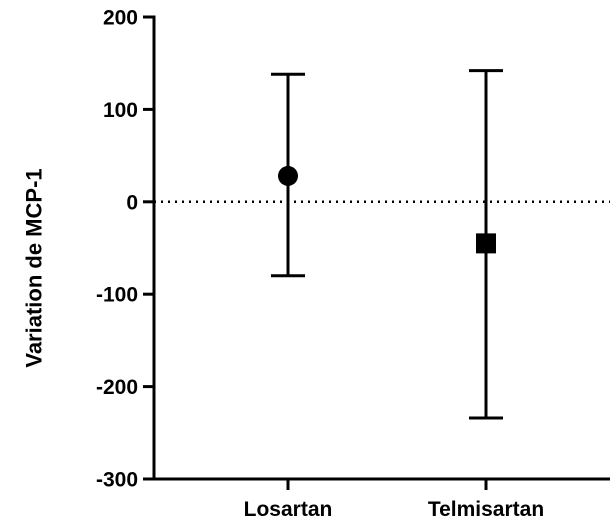 The height and width of the screenshot is (526, 610). Describe the element at coordinates (486, 509) in the screenshot. I see `x-tick-label: Telmisartan` at that location.